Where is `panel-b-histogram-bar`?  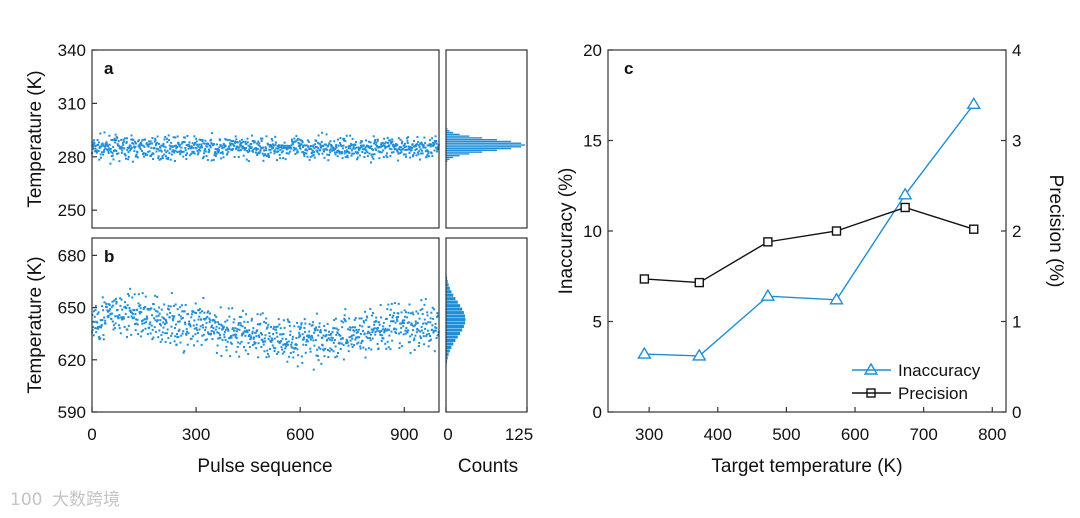 panel-b-histogram-bar is located at coordinates (454, 330).